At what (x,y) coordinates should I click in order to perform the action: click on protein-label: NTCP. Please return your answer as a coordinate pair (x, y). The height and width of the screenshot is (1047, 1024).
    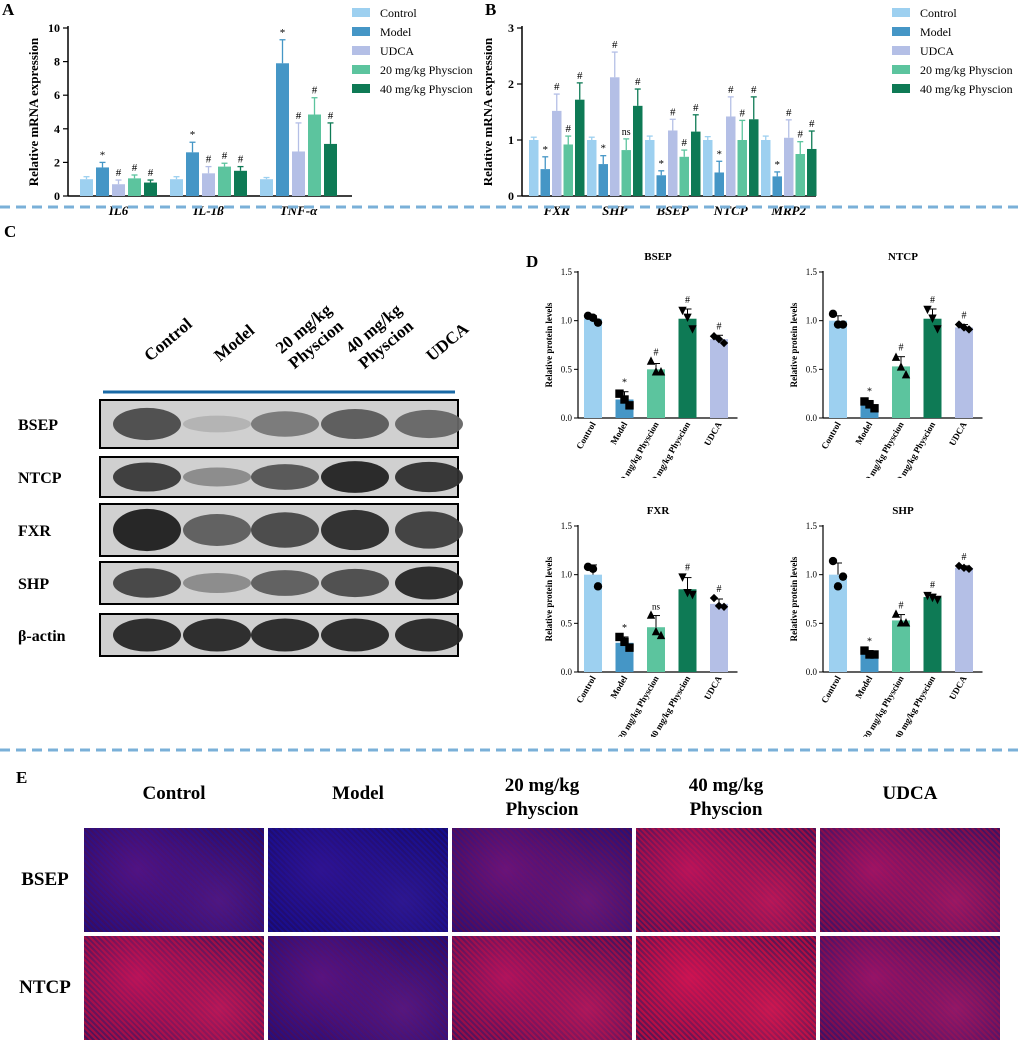
    Looking at the image, I should click on (40, 478).